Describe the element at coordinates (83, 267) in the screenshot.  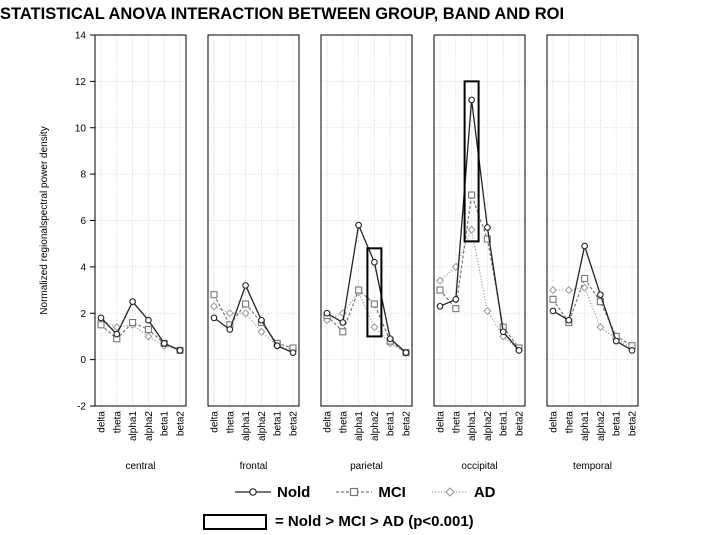
I see `y-tick-label: 4` at that location.